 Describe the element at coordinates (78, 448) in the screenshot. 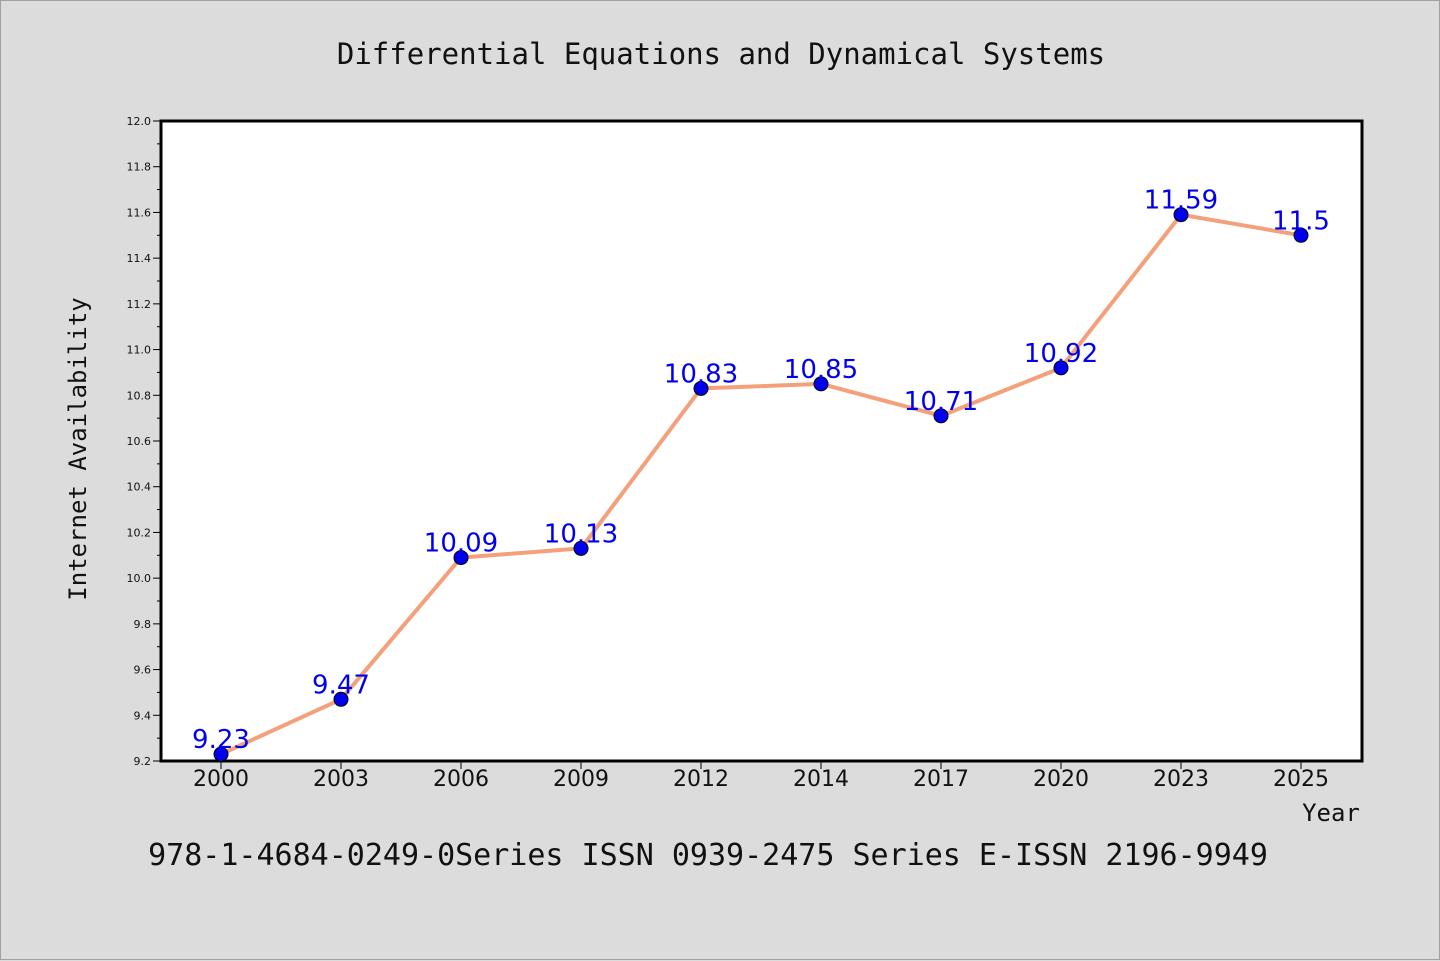

I see `y-axis-title: Internet Availability` at that location.